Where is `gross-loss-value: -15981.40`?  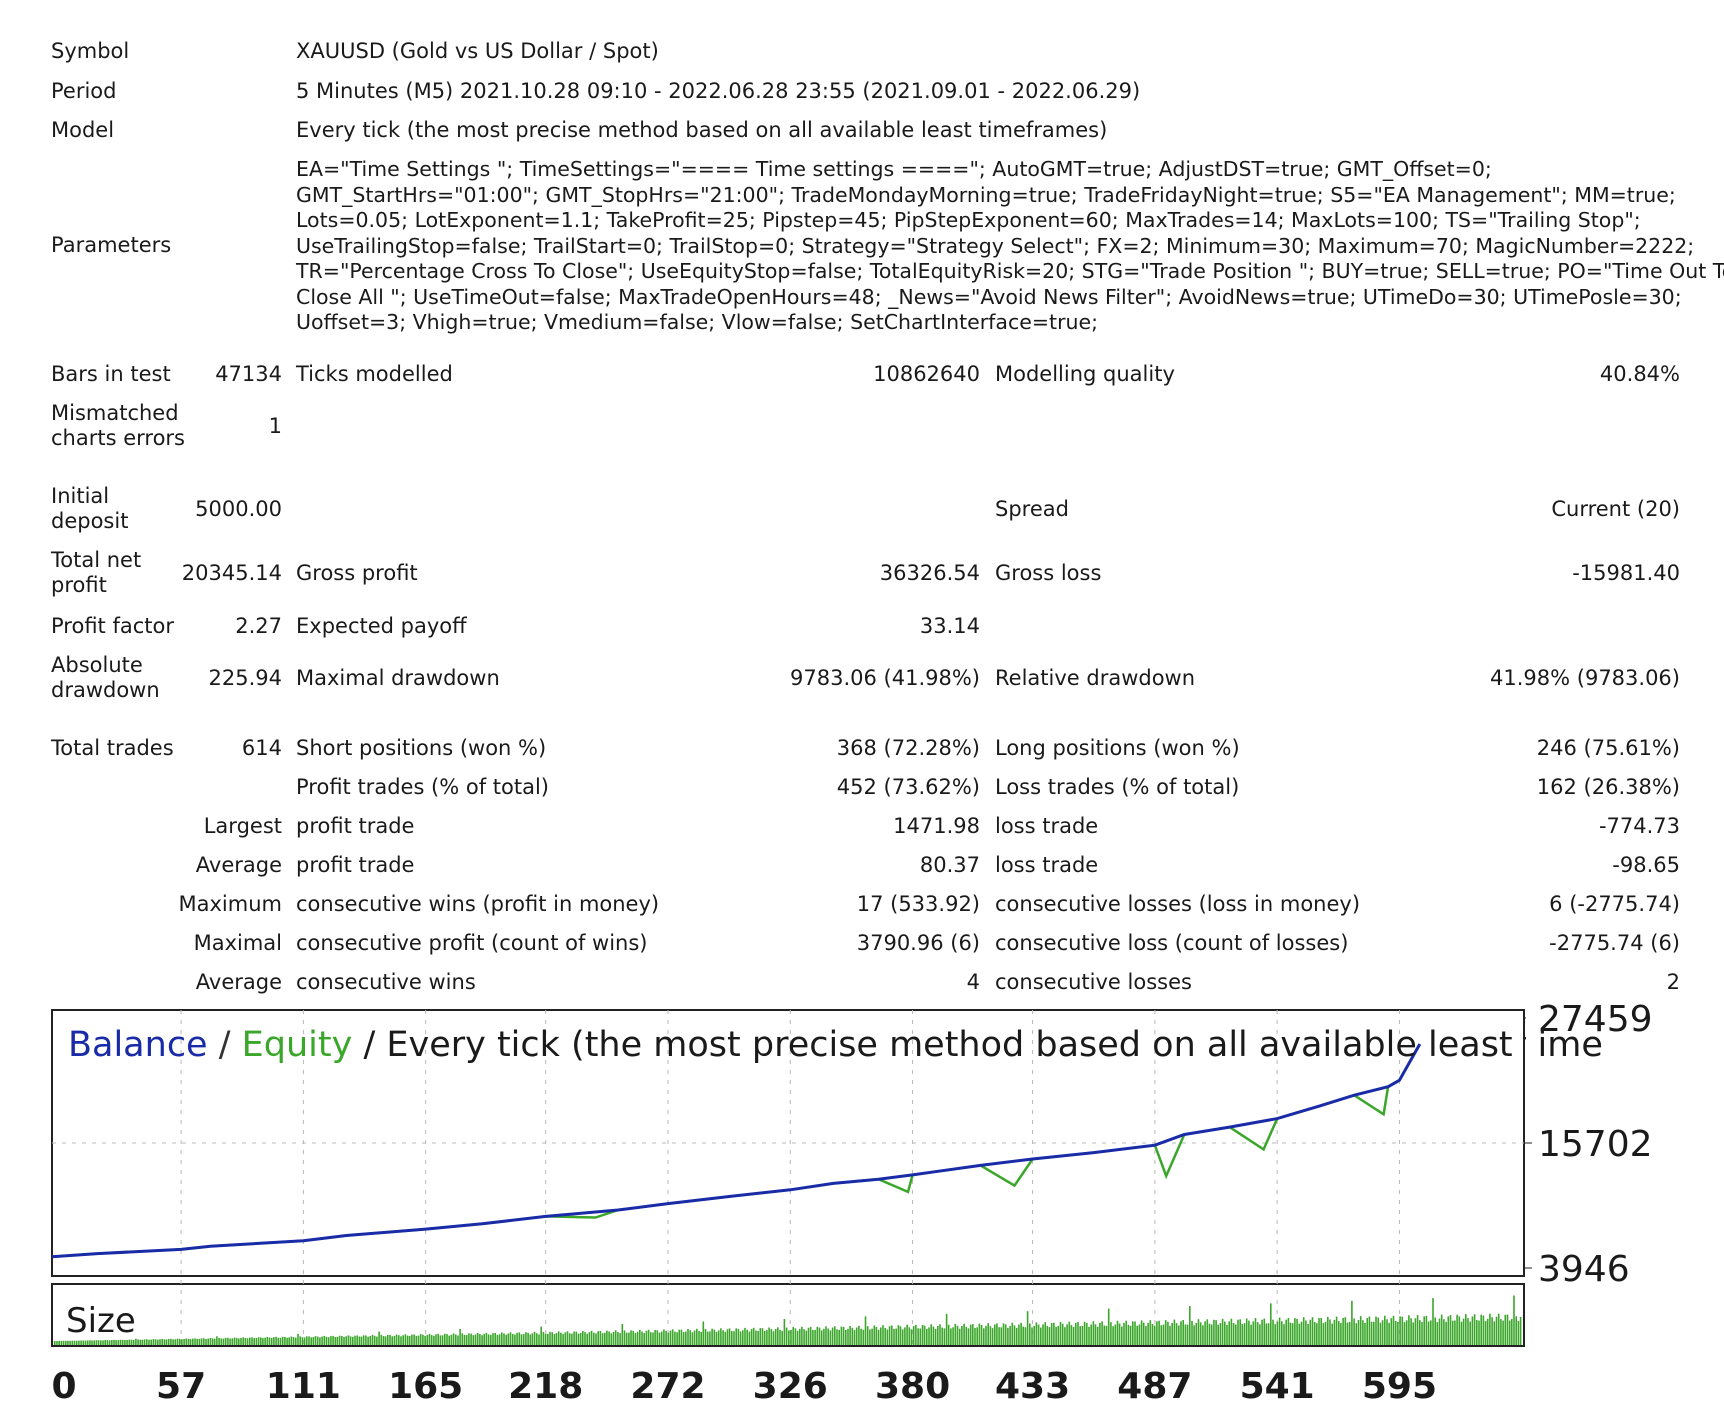 gross-loss-value: -15981.40 is located at coordinates (1626, 573).